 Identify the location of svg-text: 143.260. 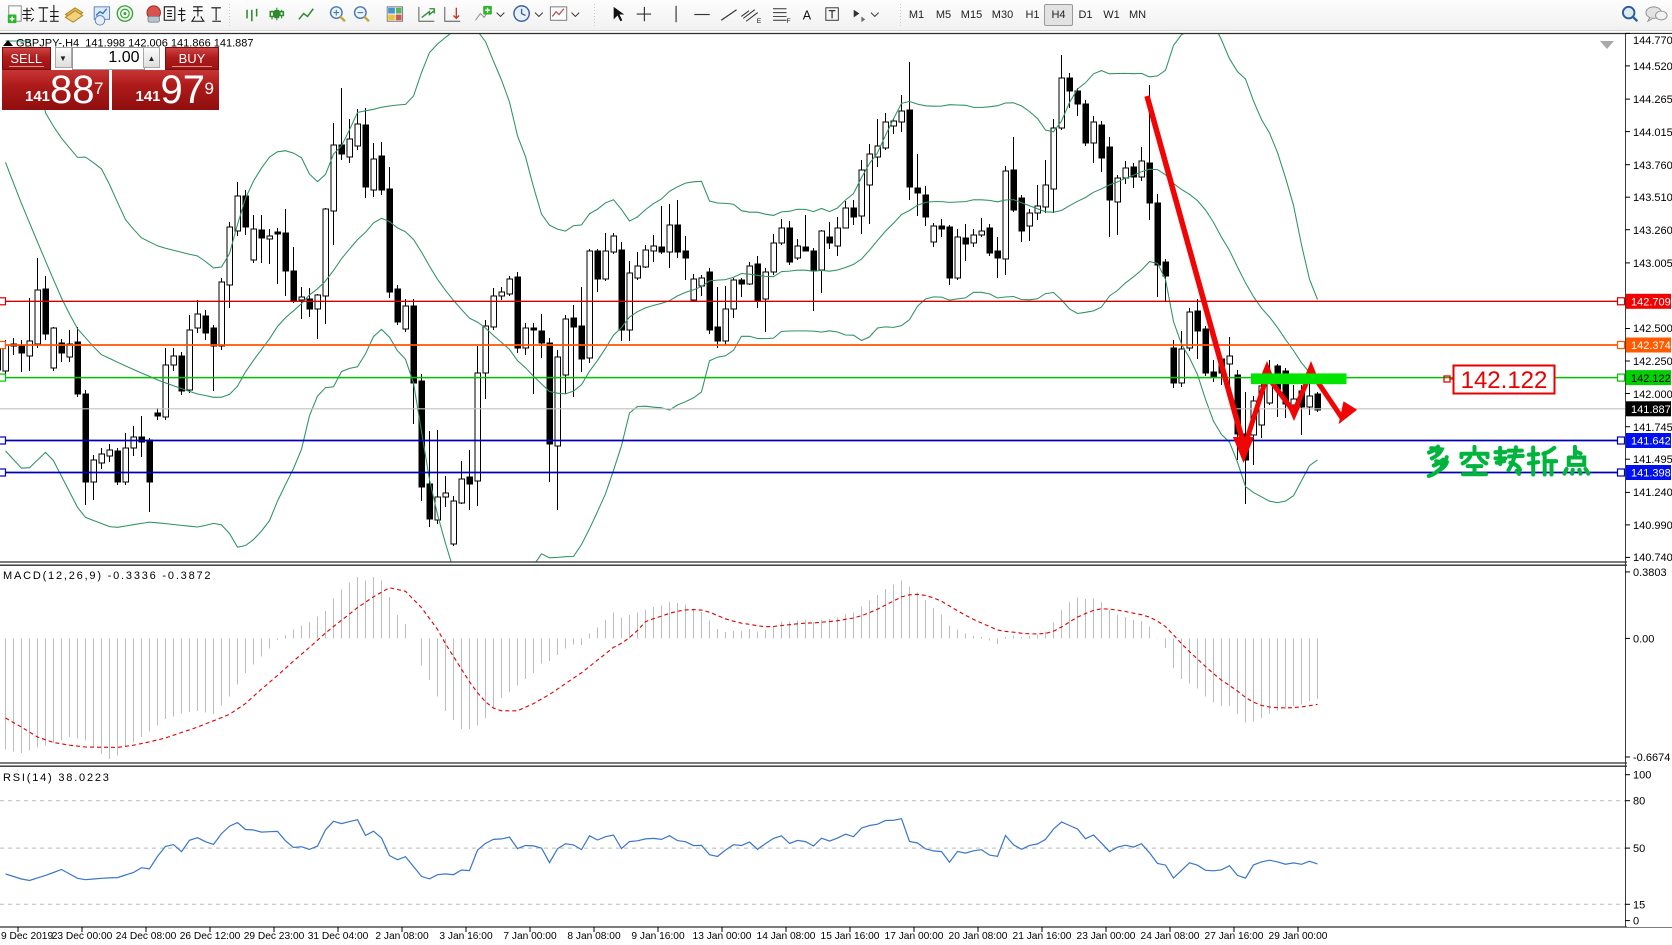
(1652, 231).